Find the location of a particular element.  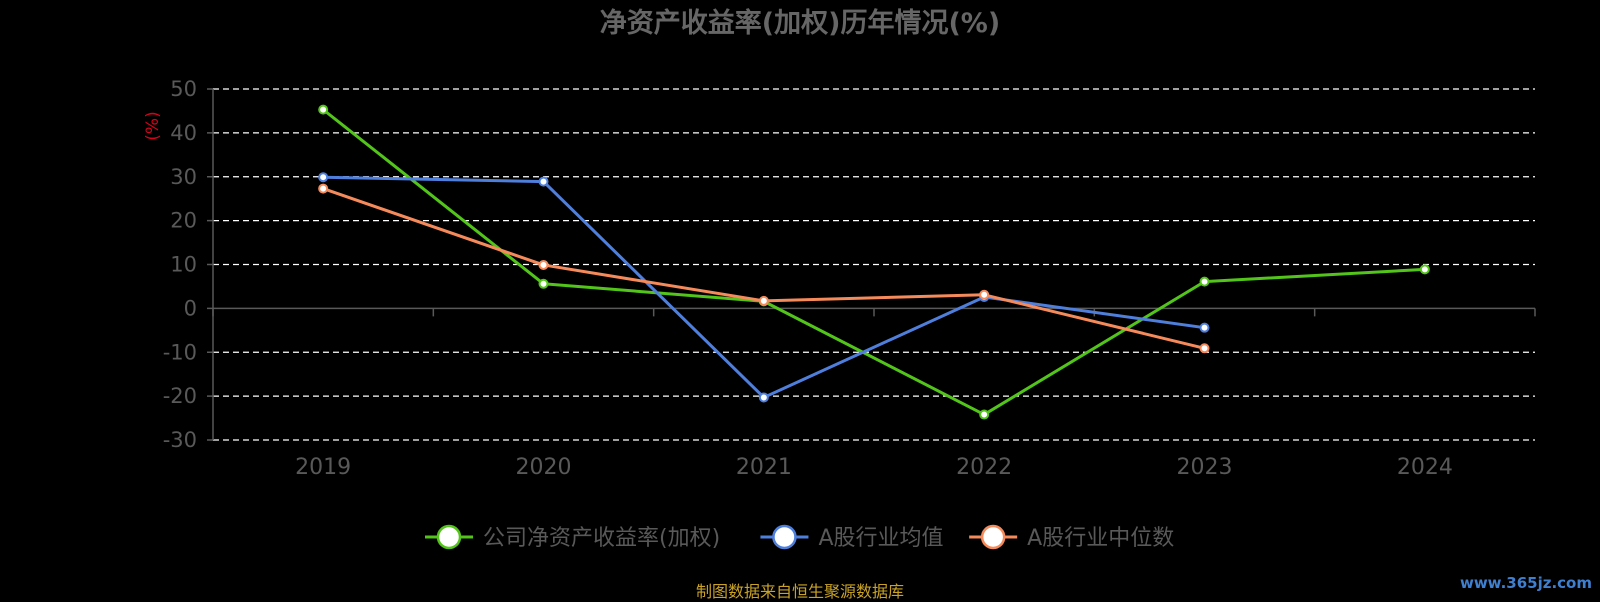

legend-item-2: A股行业均值 is located at coordinates (852, 537).